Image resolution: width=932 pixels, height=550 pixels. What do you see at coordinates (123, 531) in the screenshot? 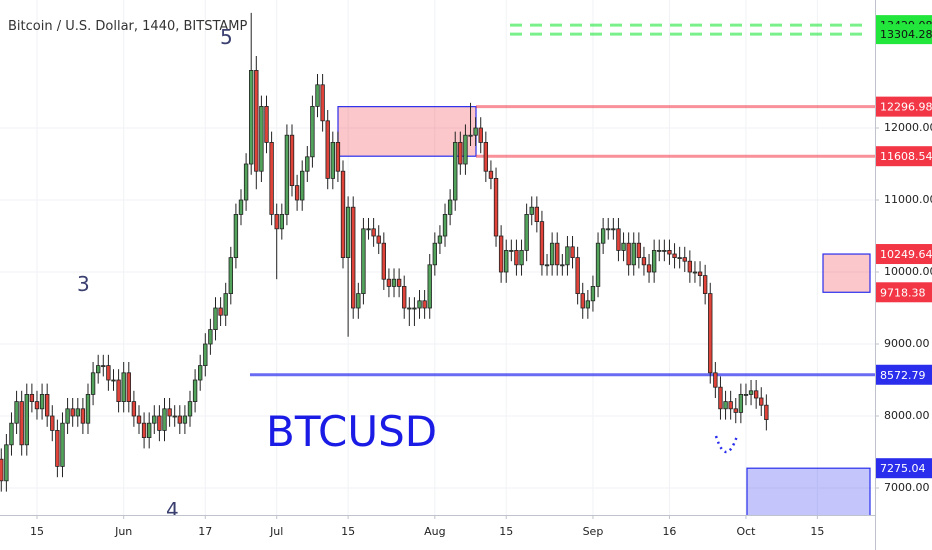
I see `x-tick-label: Jun` at bounding box center [123, 531].